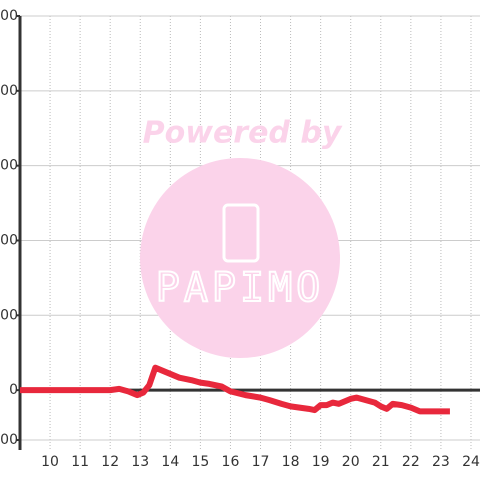 The width and height of the screenshot is (480, 480). What do you see at coordinates (9, 166) in the screenshot?
I see `y-tick-label: 90,000` at bounding box center [9, 166].